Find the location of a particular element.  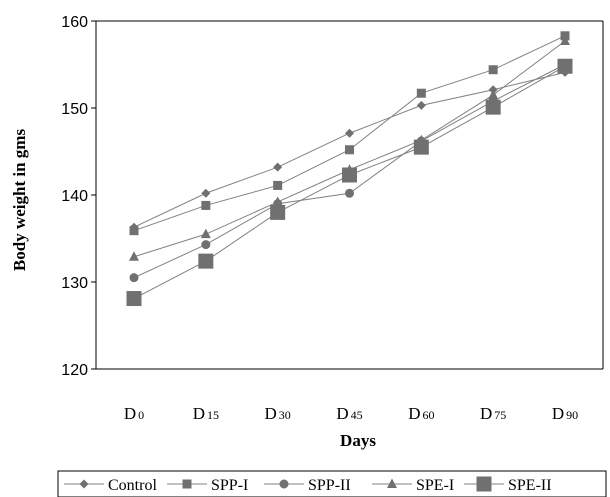

y-axis-ticks: 120 130 140 150 160 is located at coordinates (78, 196).